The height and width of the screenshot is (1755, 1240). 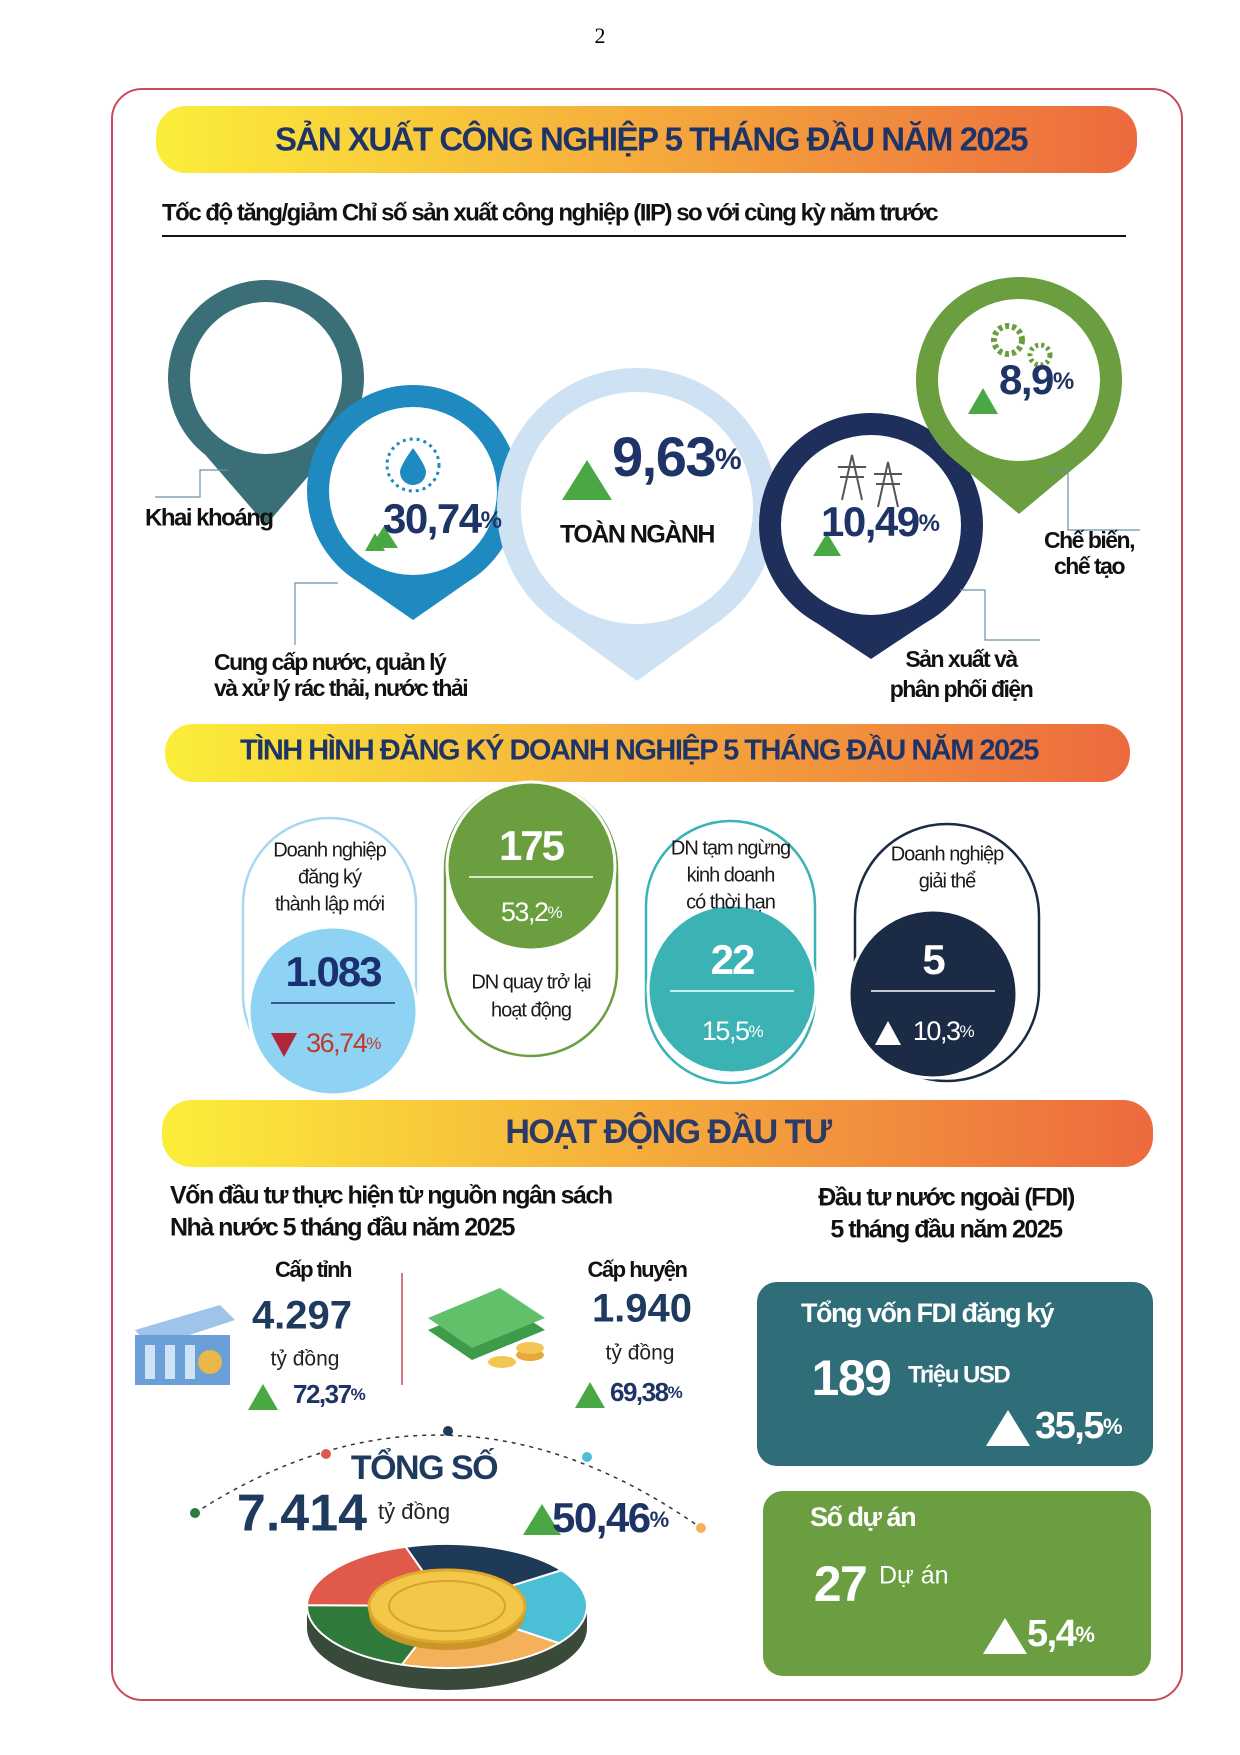 I want to click on value: 9,63, so click(x=663, y=456).